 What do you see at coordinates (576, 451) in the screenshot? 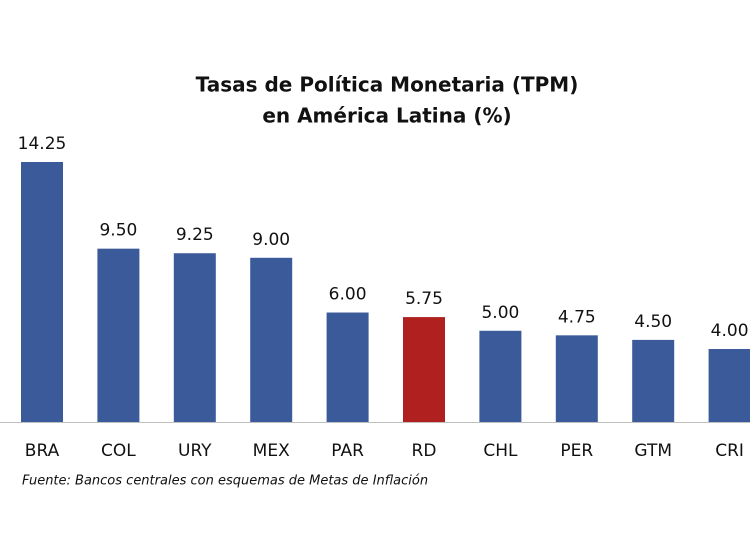
I see `x-tick-label: PER` at bounding box center [576, 451].